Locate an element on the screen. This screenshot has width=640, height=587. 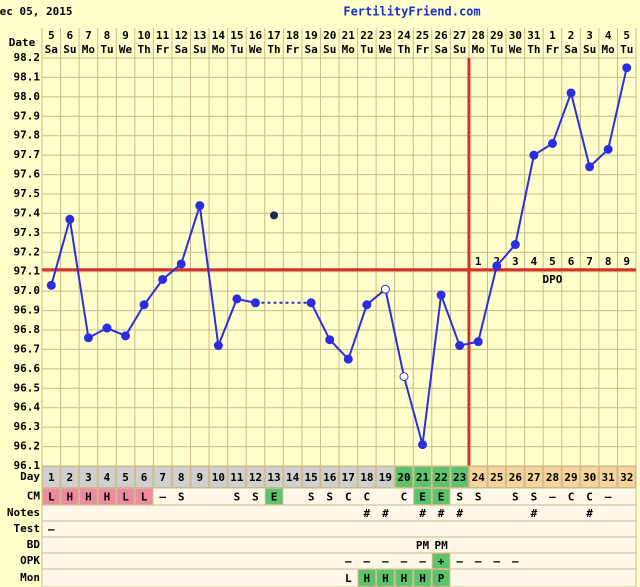
date-label: 5 is located at coordinates (51, 35).